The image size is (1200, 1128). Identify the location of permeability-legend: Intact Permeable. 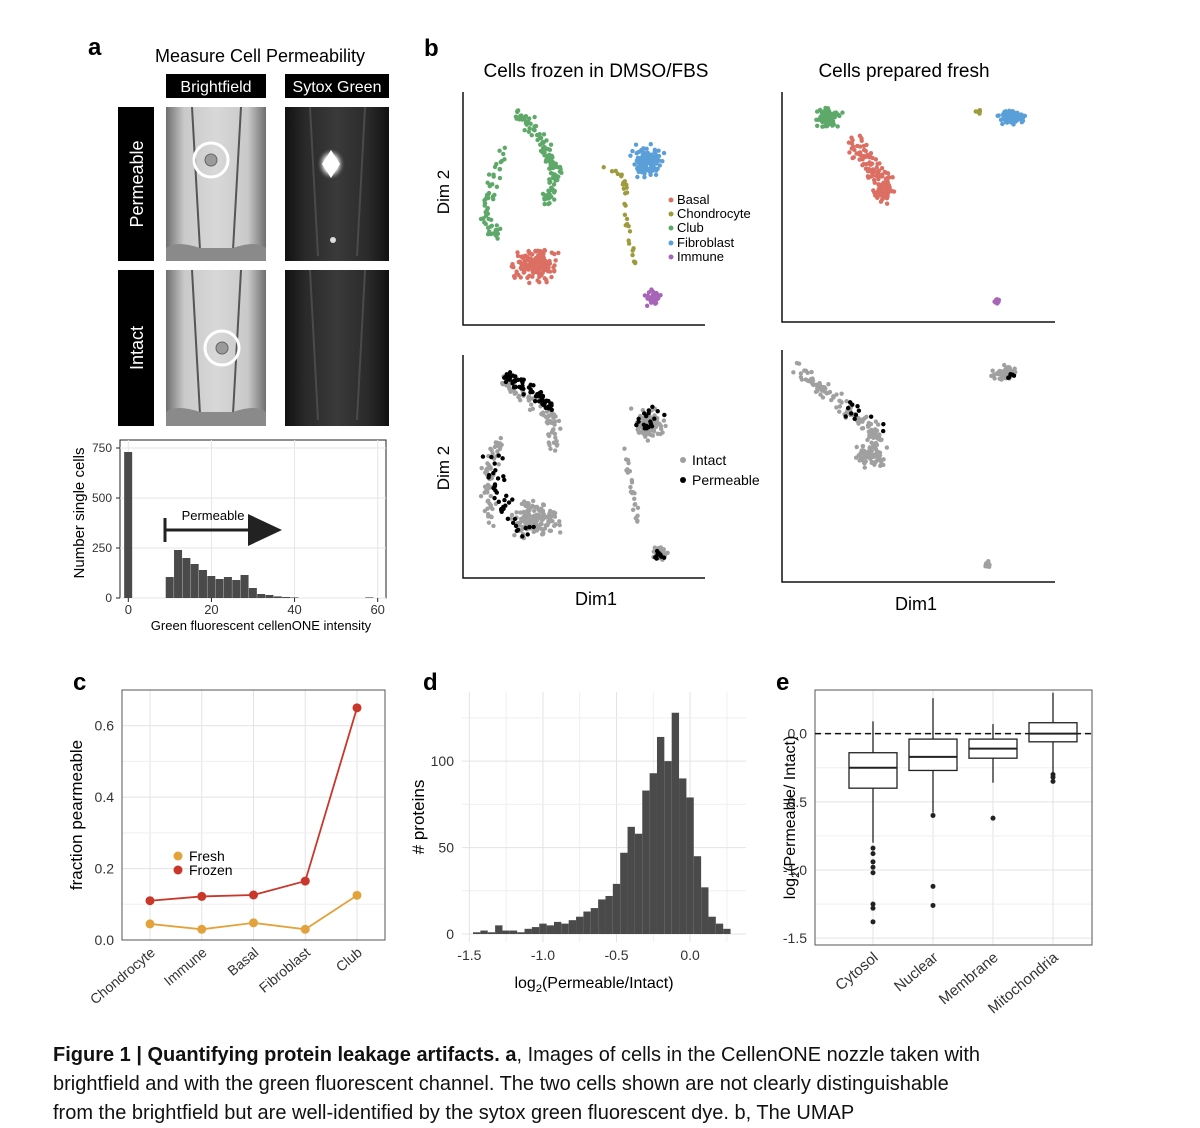
(720, 470).